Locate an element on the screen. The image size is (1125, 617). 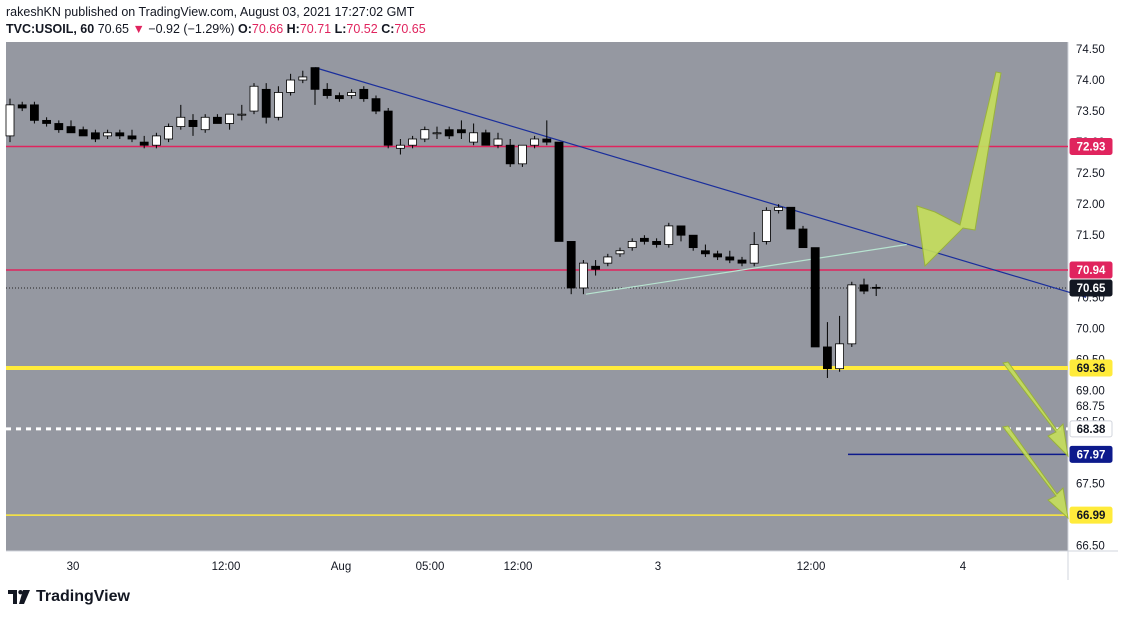
price-badge-label: 69.36 is located at coordinates (1091, 369).